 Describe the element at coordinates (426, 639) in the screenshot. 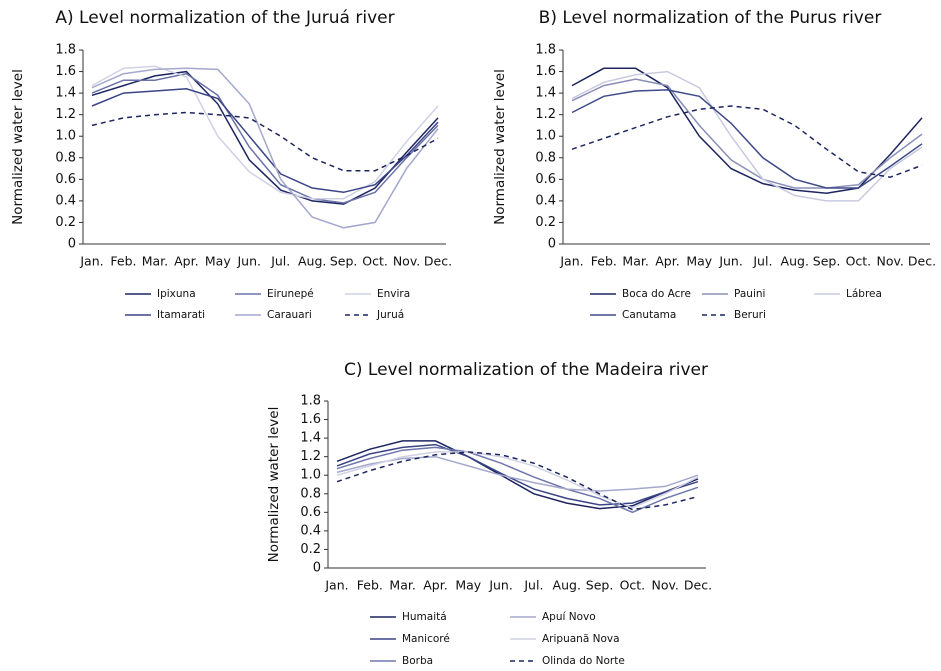

I see `legend-label: Manicoré` at that location.